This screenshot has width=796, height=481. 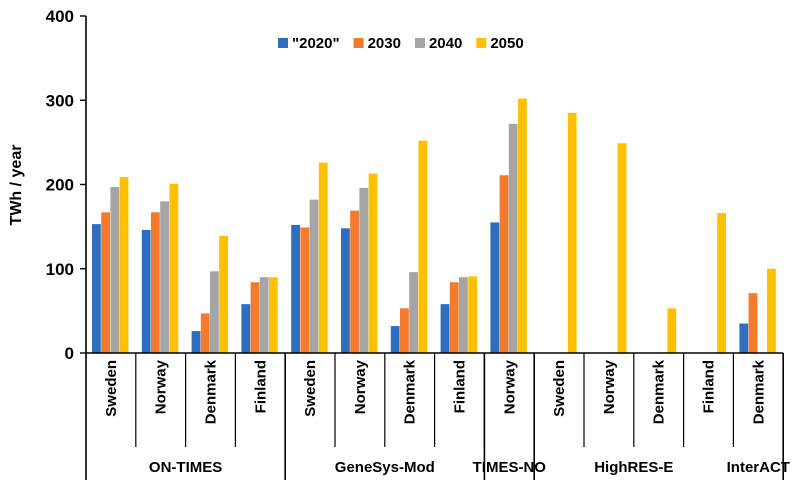 What do you see at coordinates (60, 185) in the screenshot?
I see `y-tick-label: 200` at bounding box center [60, 185].